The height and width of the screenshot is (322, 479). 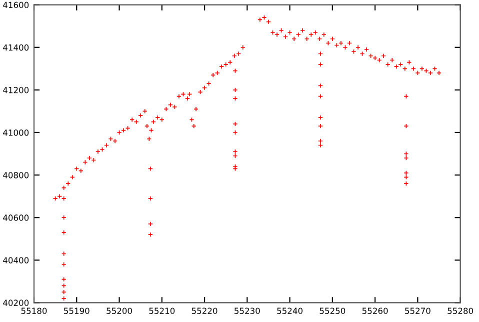 I want to click on x-tick-label: 55240, so click(x=289, y=311).